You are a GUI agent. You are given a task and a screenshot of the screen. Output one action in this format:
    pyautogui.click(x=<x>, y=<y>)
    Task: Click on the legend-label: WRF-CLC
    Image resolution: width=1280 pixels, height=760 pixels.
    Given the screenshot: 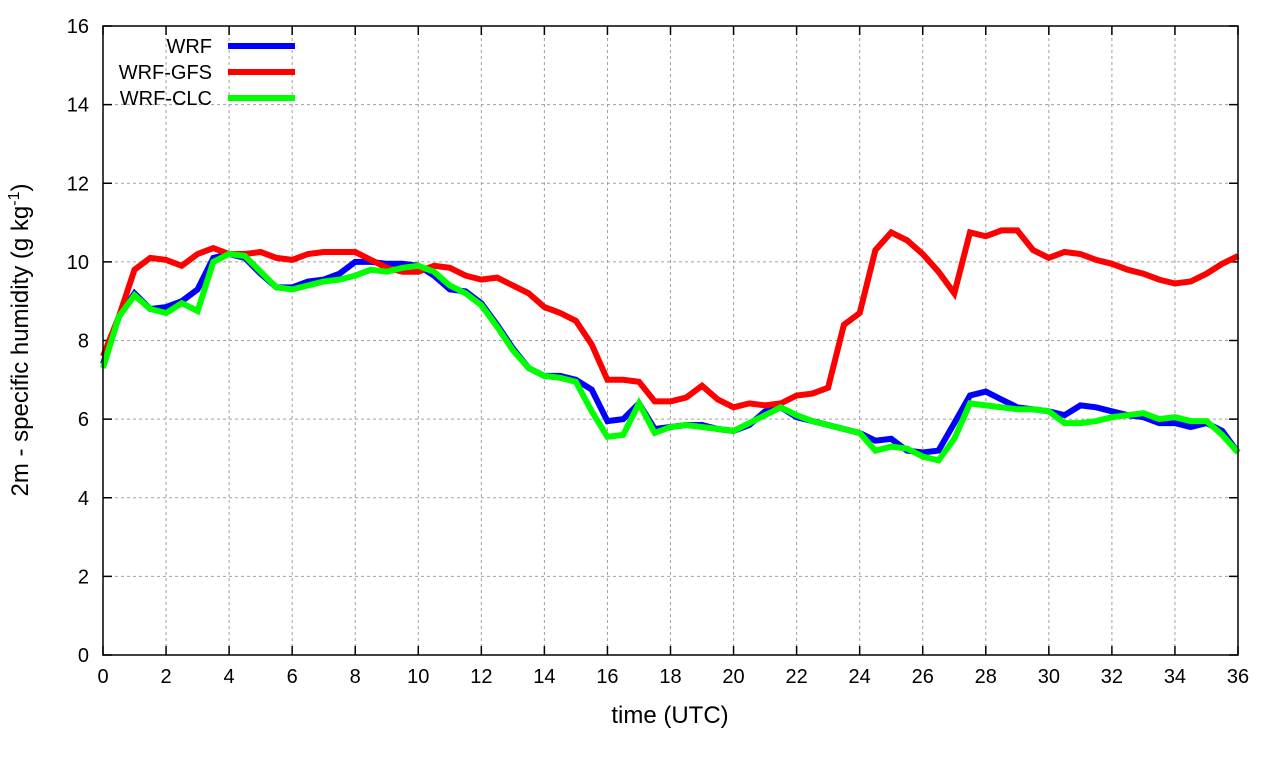 What is the action you would take?
    pyautogui.click(x=166, y=99)
    